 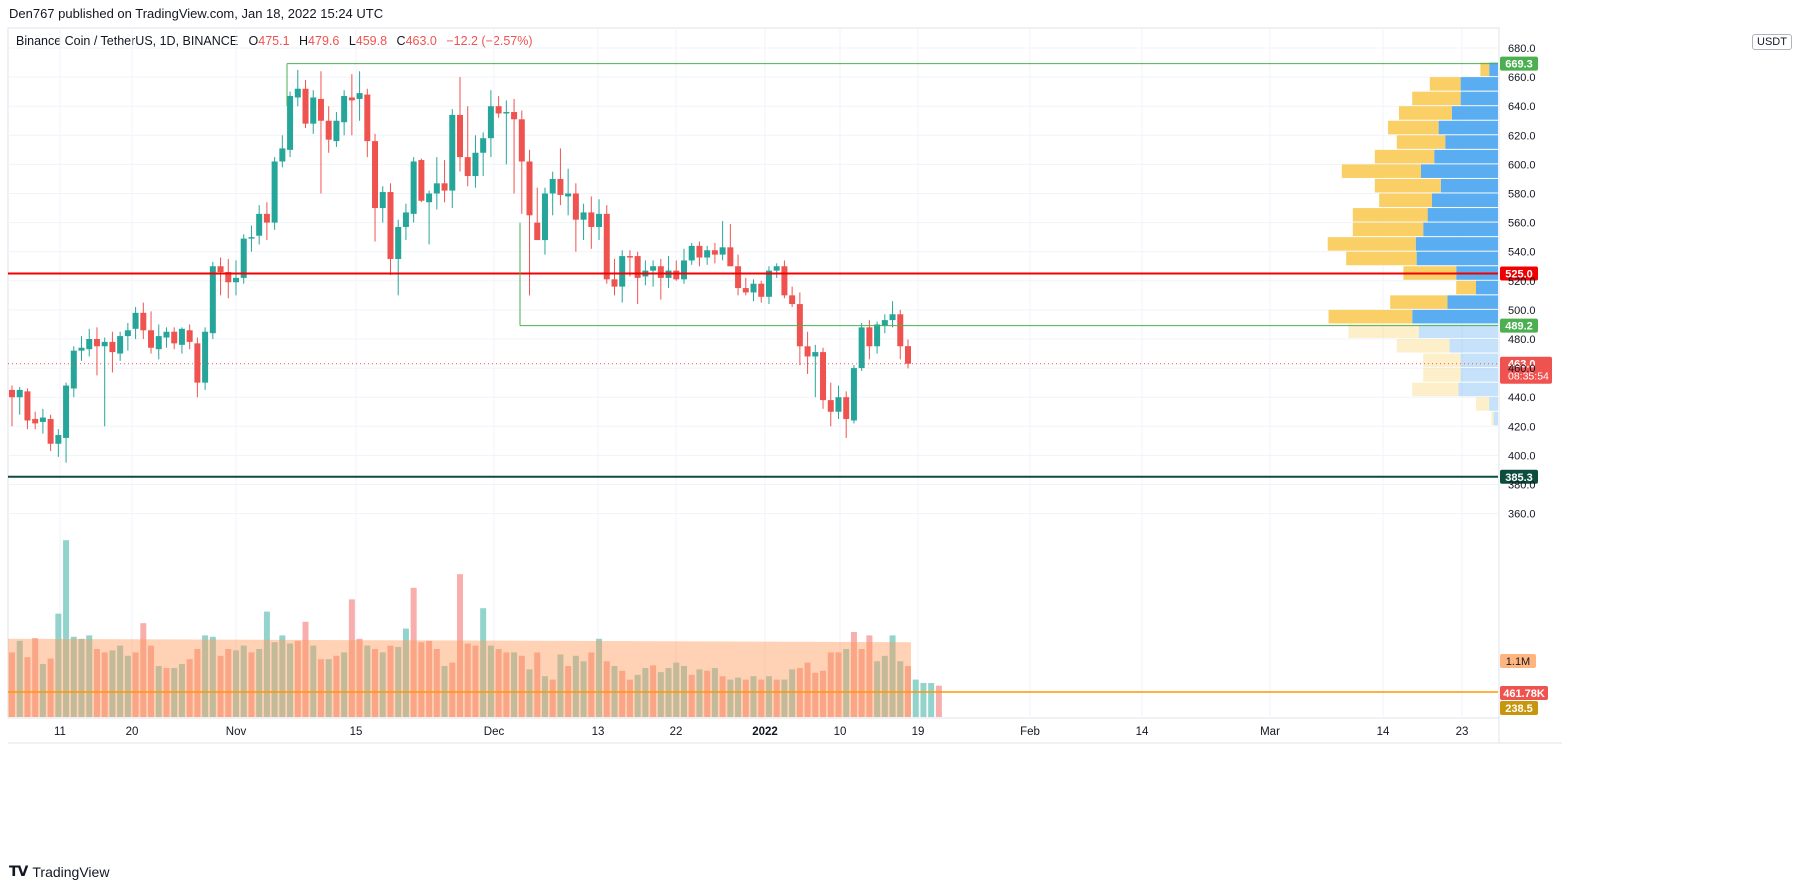 What do you see at coordinates (1522, 165) in the screenshot?
I see `price-tick-label: 600.0` at bounding box center [1522, 165].